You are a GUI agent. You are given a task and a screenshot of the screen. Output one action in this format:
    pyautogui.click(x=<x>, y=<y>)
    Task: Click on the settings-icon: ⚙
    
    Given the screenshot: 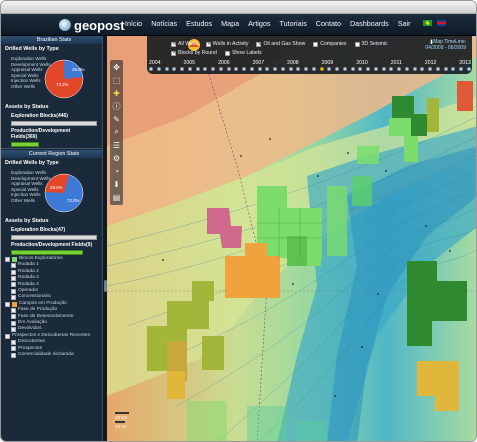 What is the action you would take?
    pyautogui.click(x=116, y=158)
    